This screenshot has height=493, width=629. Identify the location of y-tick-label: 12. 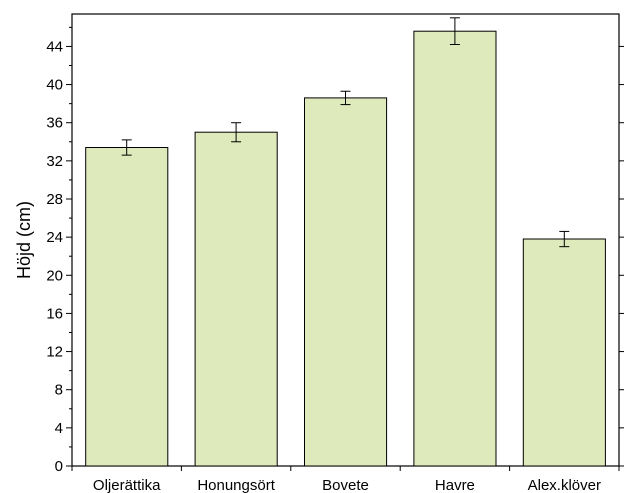
(54, 352).